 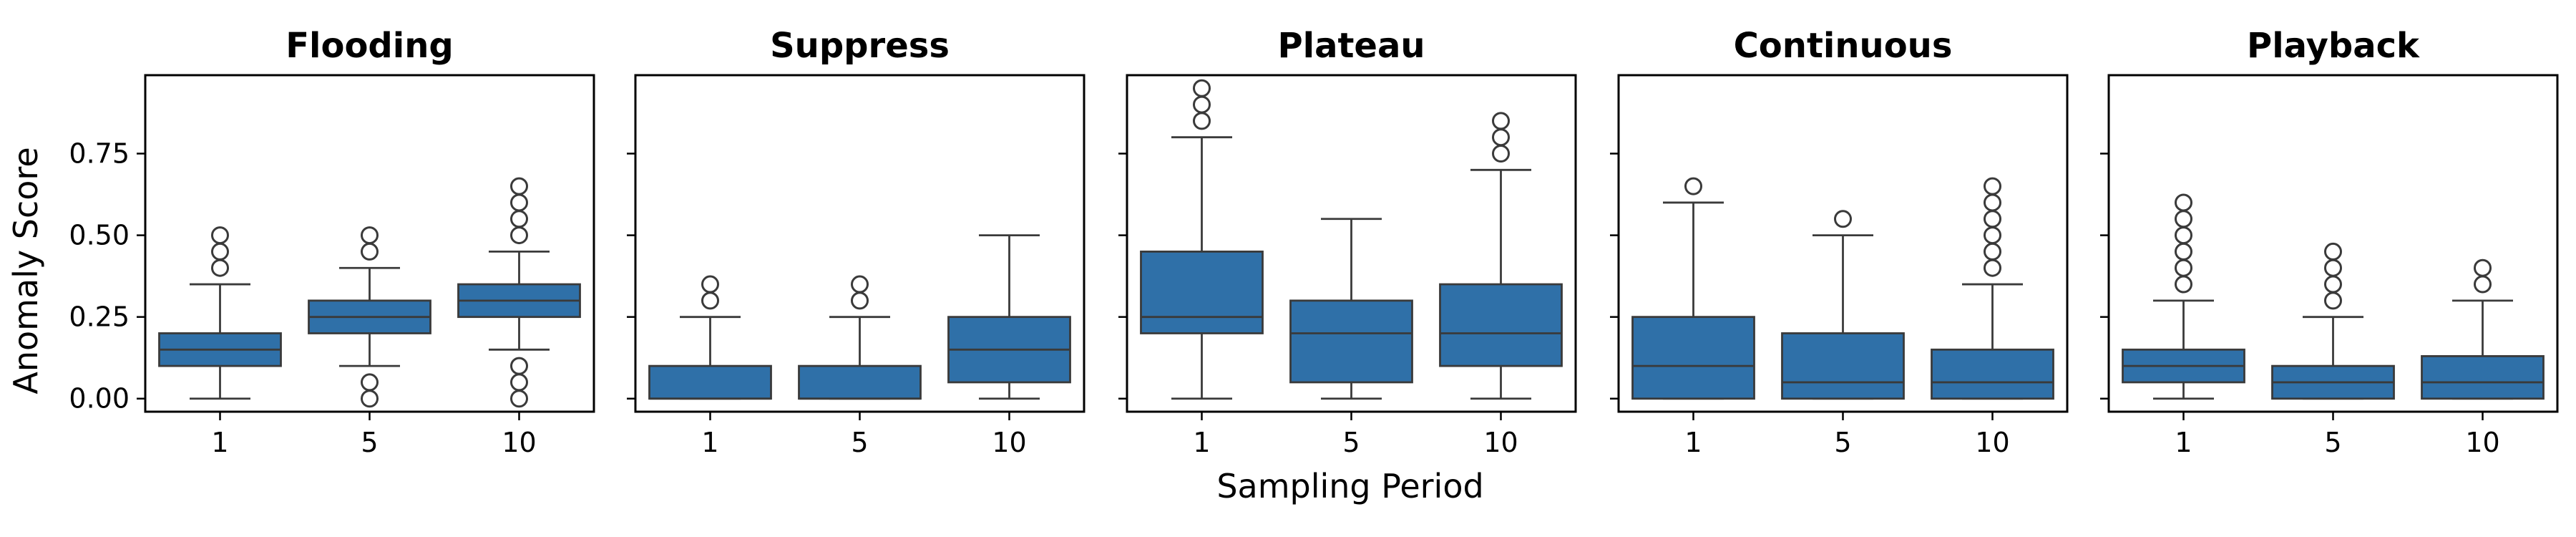 I want to click on x-axis-label: Sampling Period, so click(x=1349, y=486).